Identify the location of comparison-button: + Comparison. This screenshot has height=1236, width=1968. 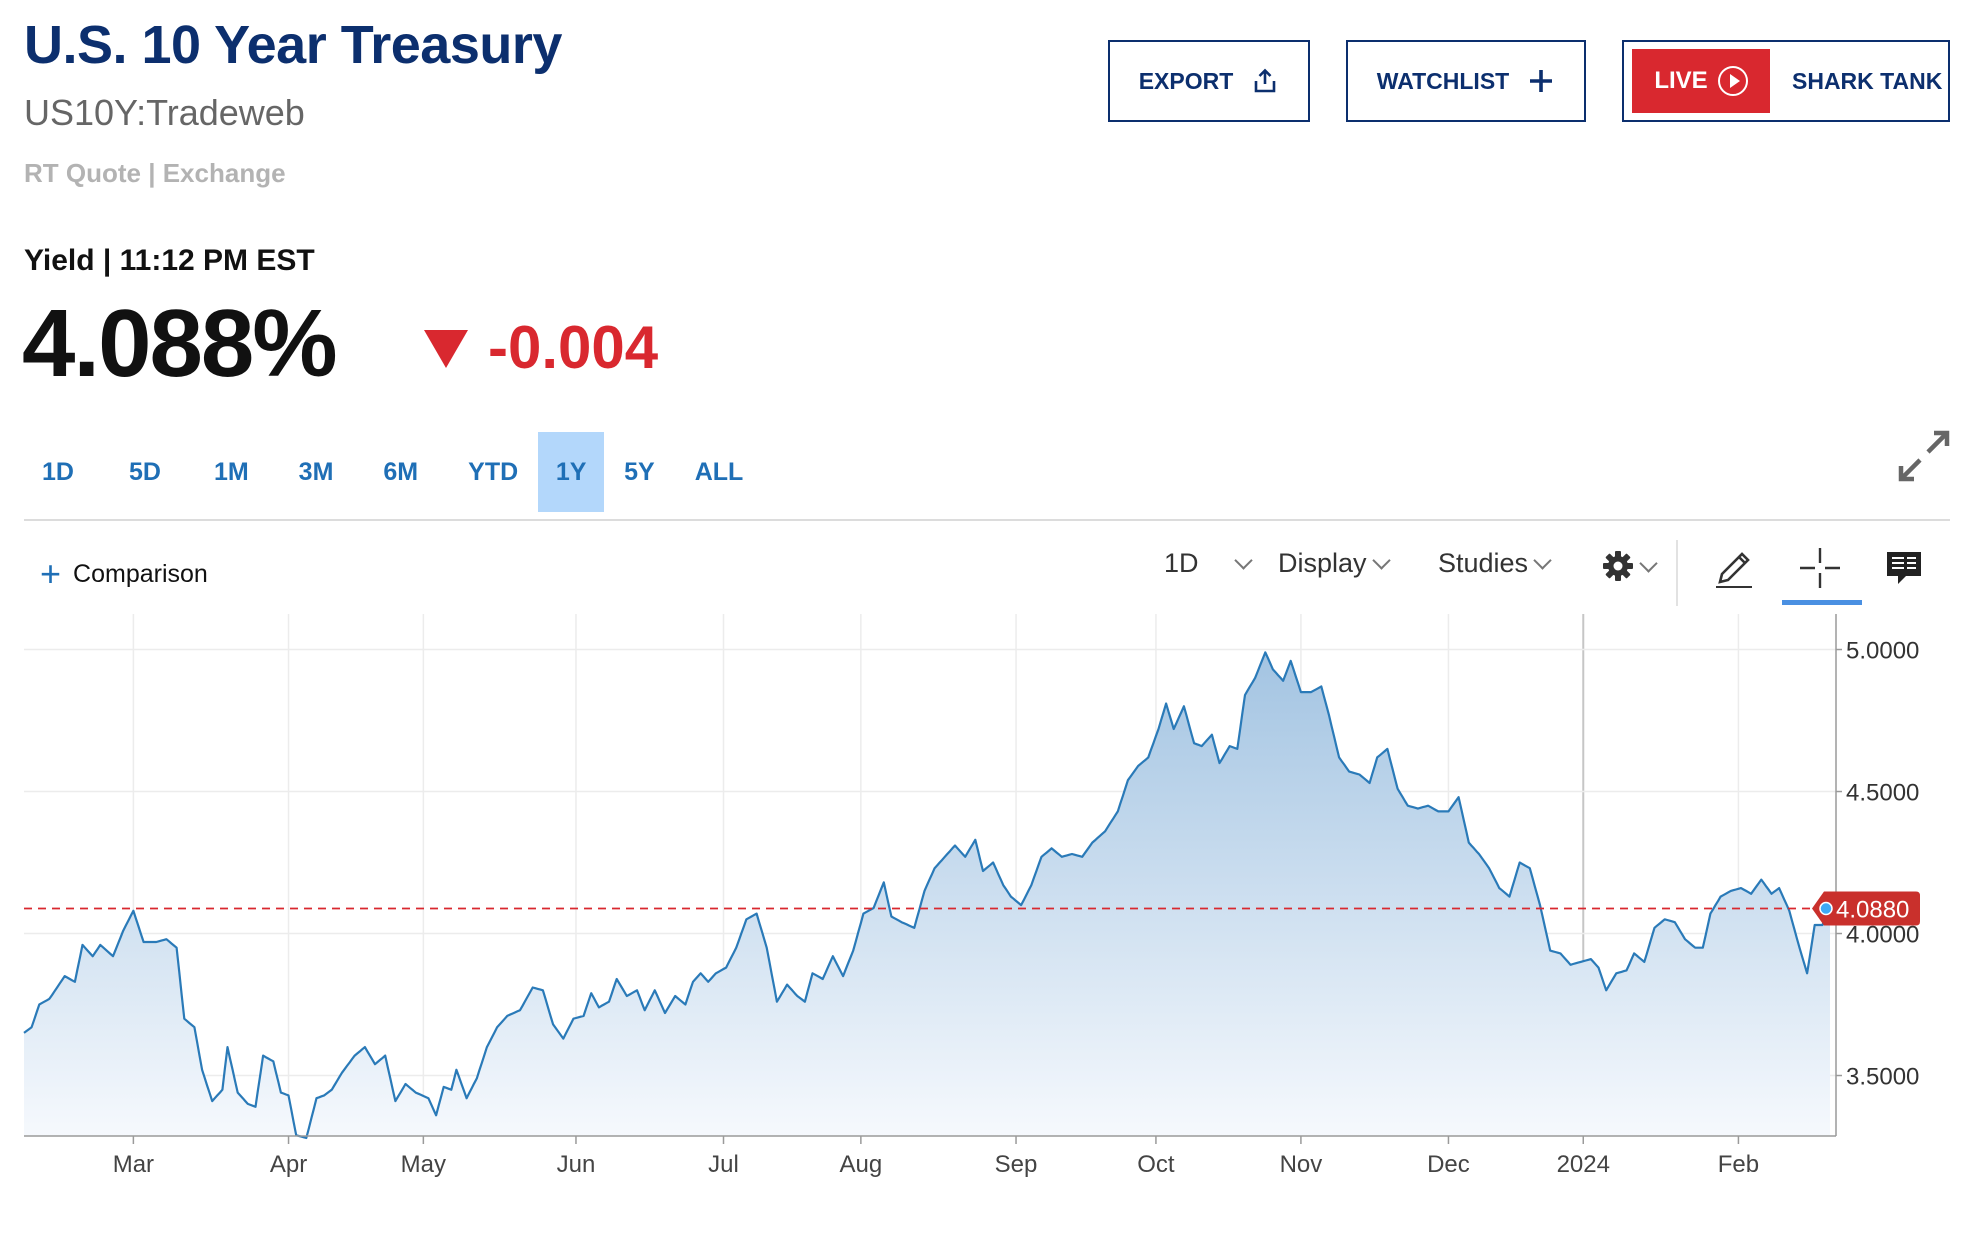
(124, 574).